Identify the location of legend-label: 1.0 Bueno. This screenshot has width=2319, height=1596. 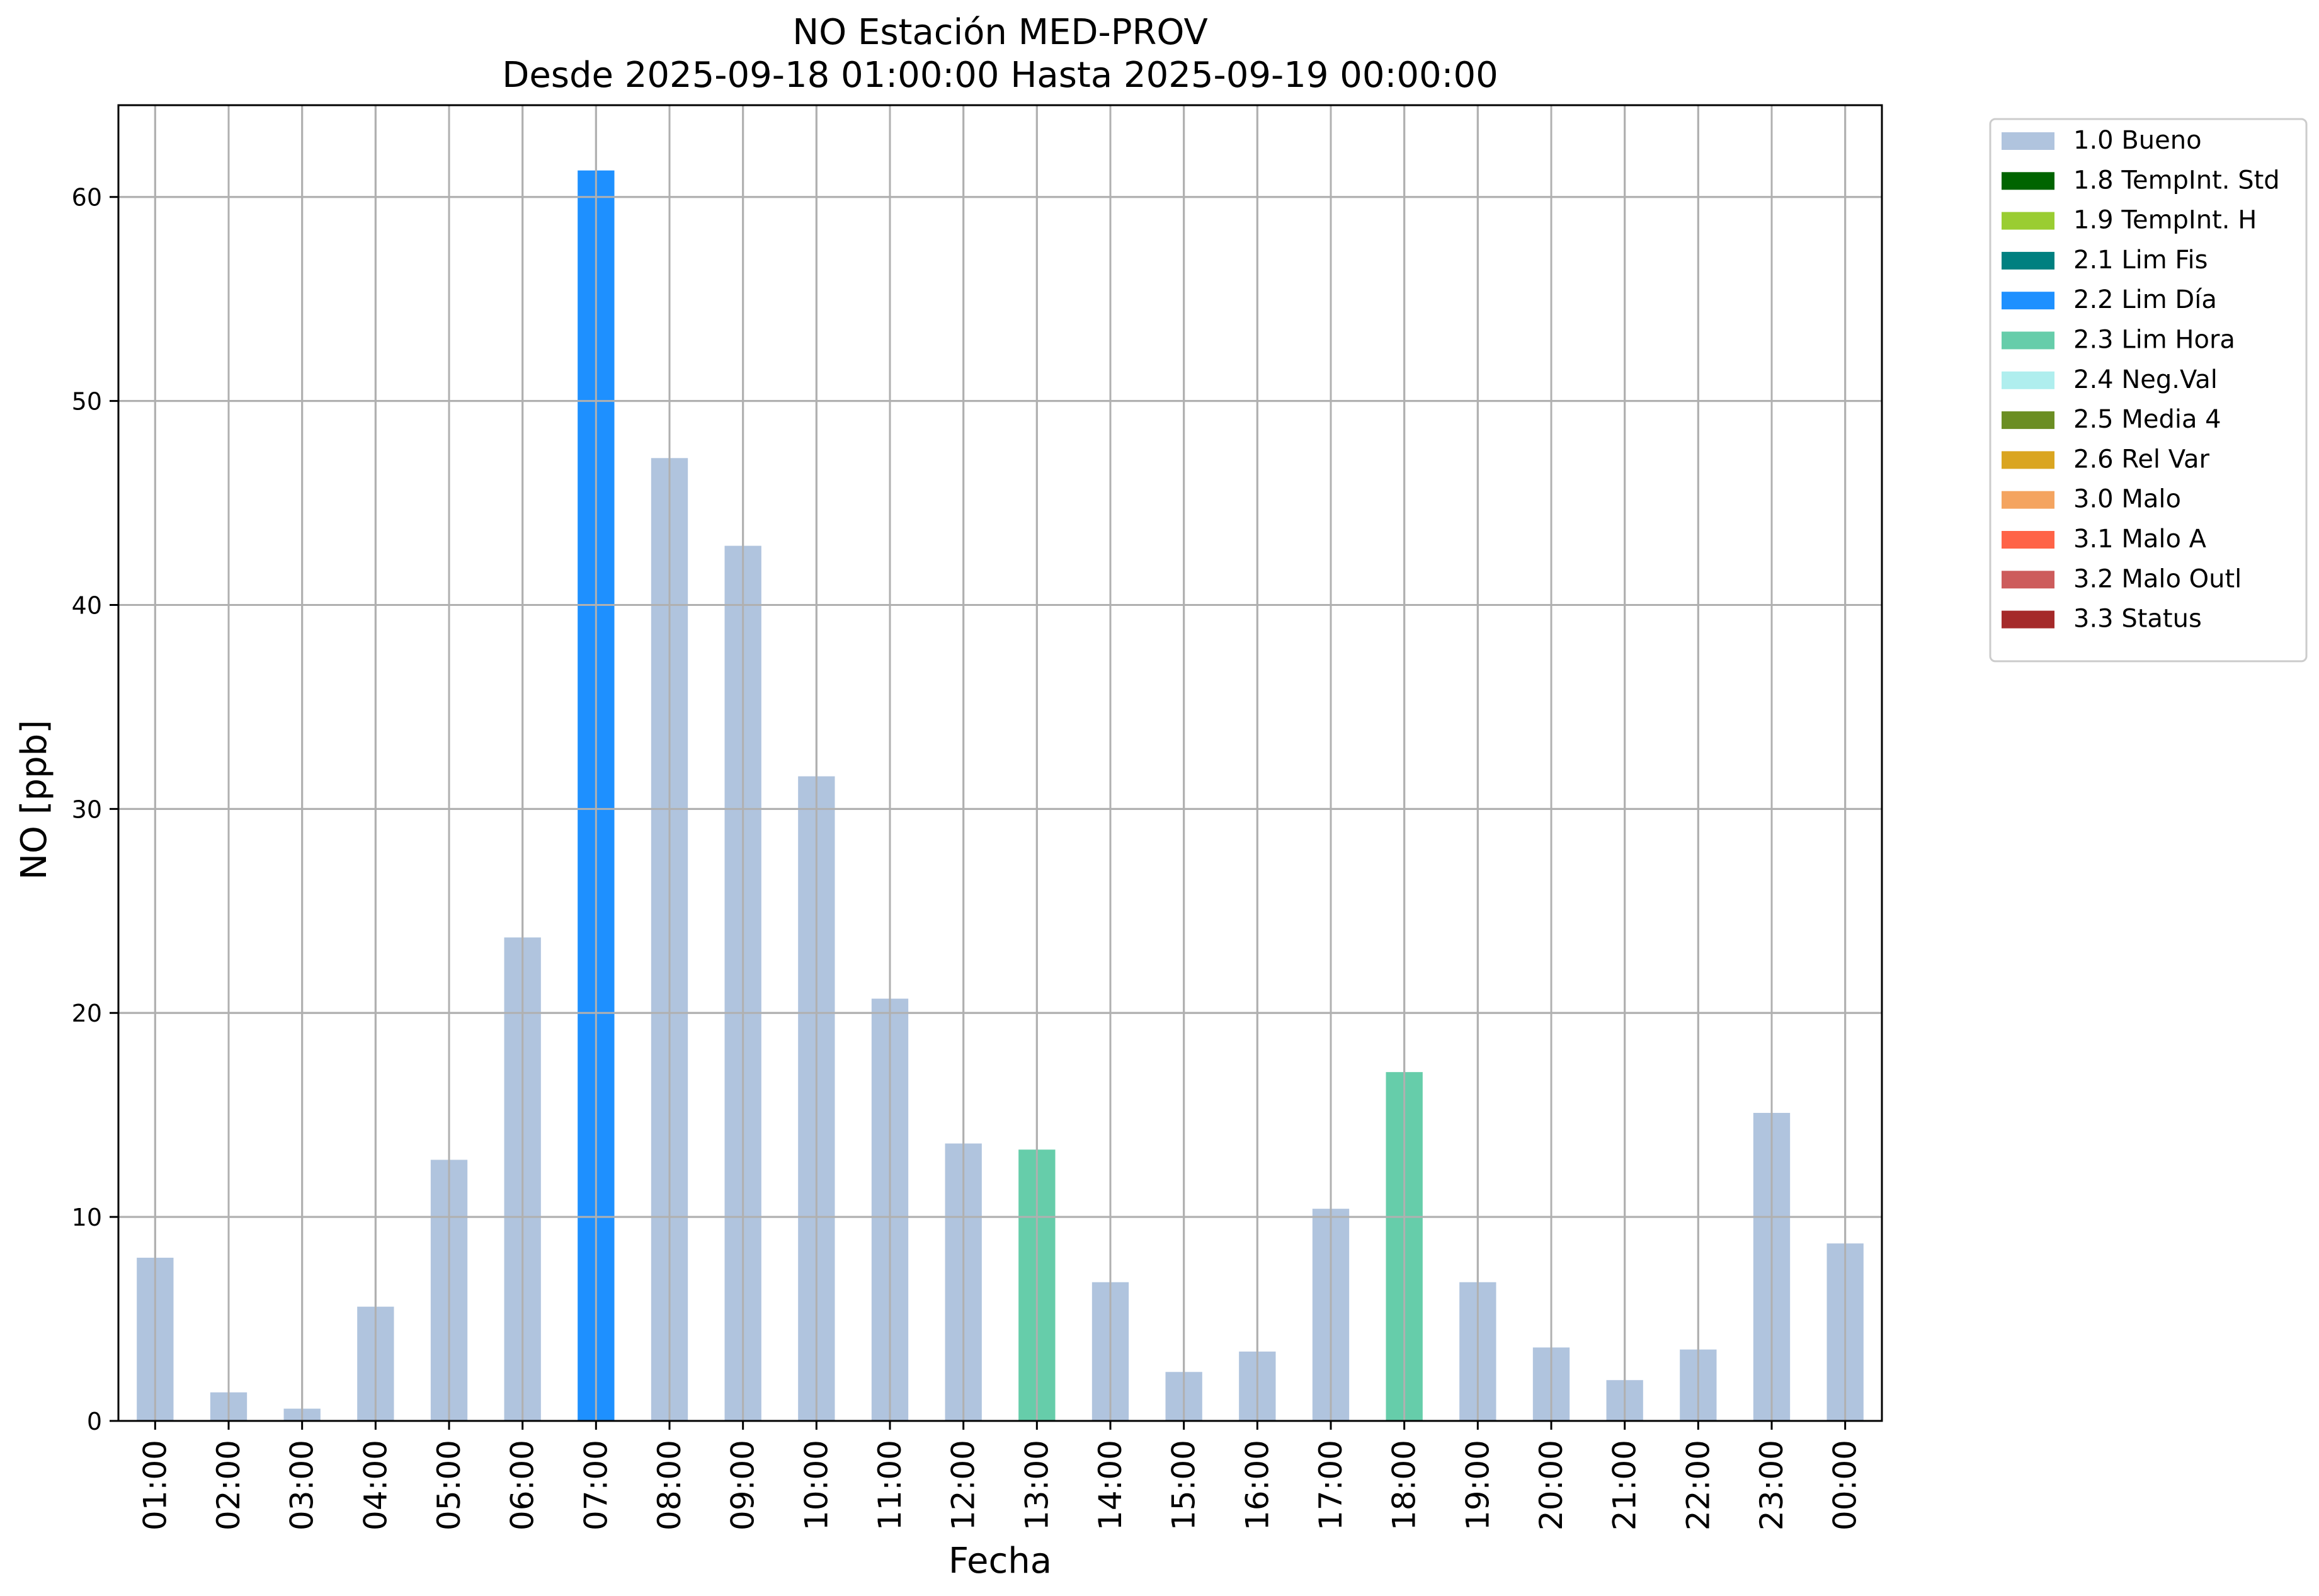
(2137, 140).